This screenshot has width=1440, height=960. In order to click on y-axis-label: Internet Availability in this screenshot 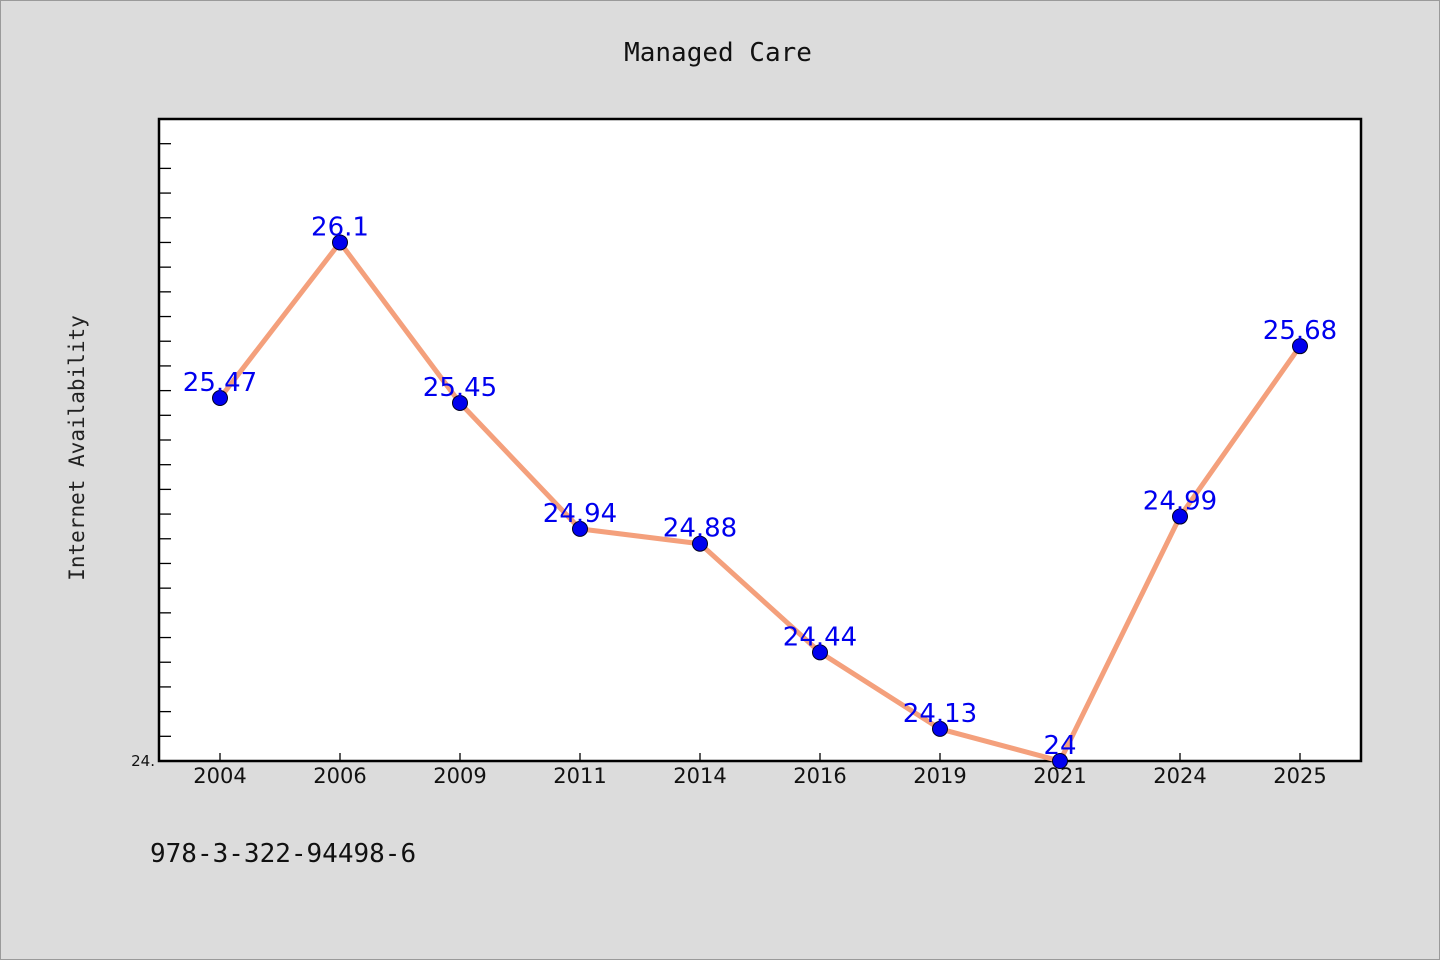, I will do `click(77, 448)`.